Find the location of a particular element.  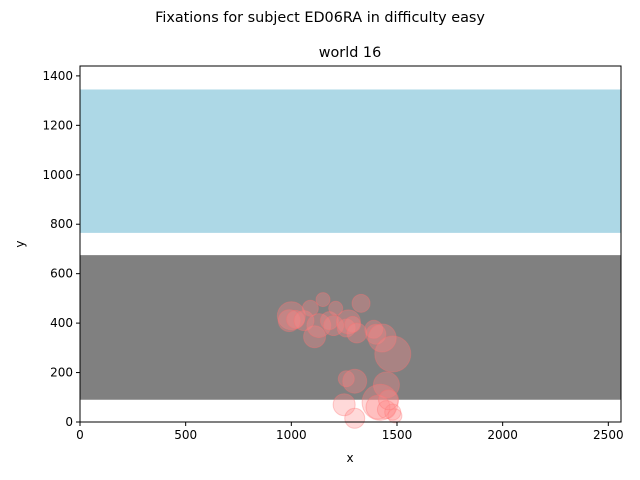

y-tick-label: 800 is located at coordinates (61, 224).